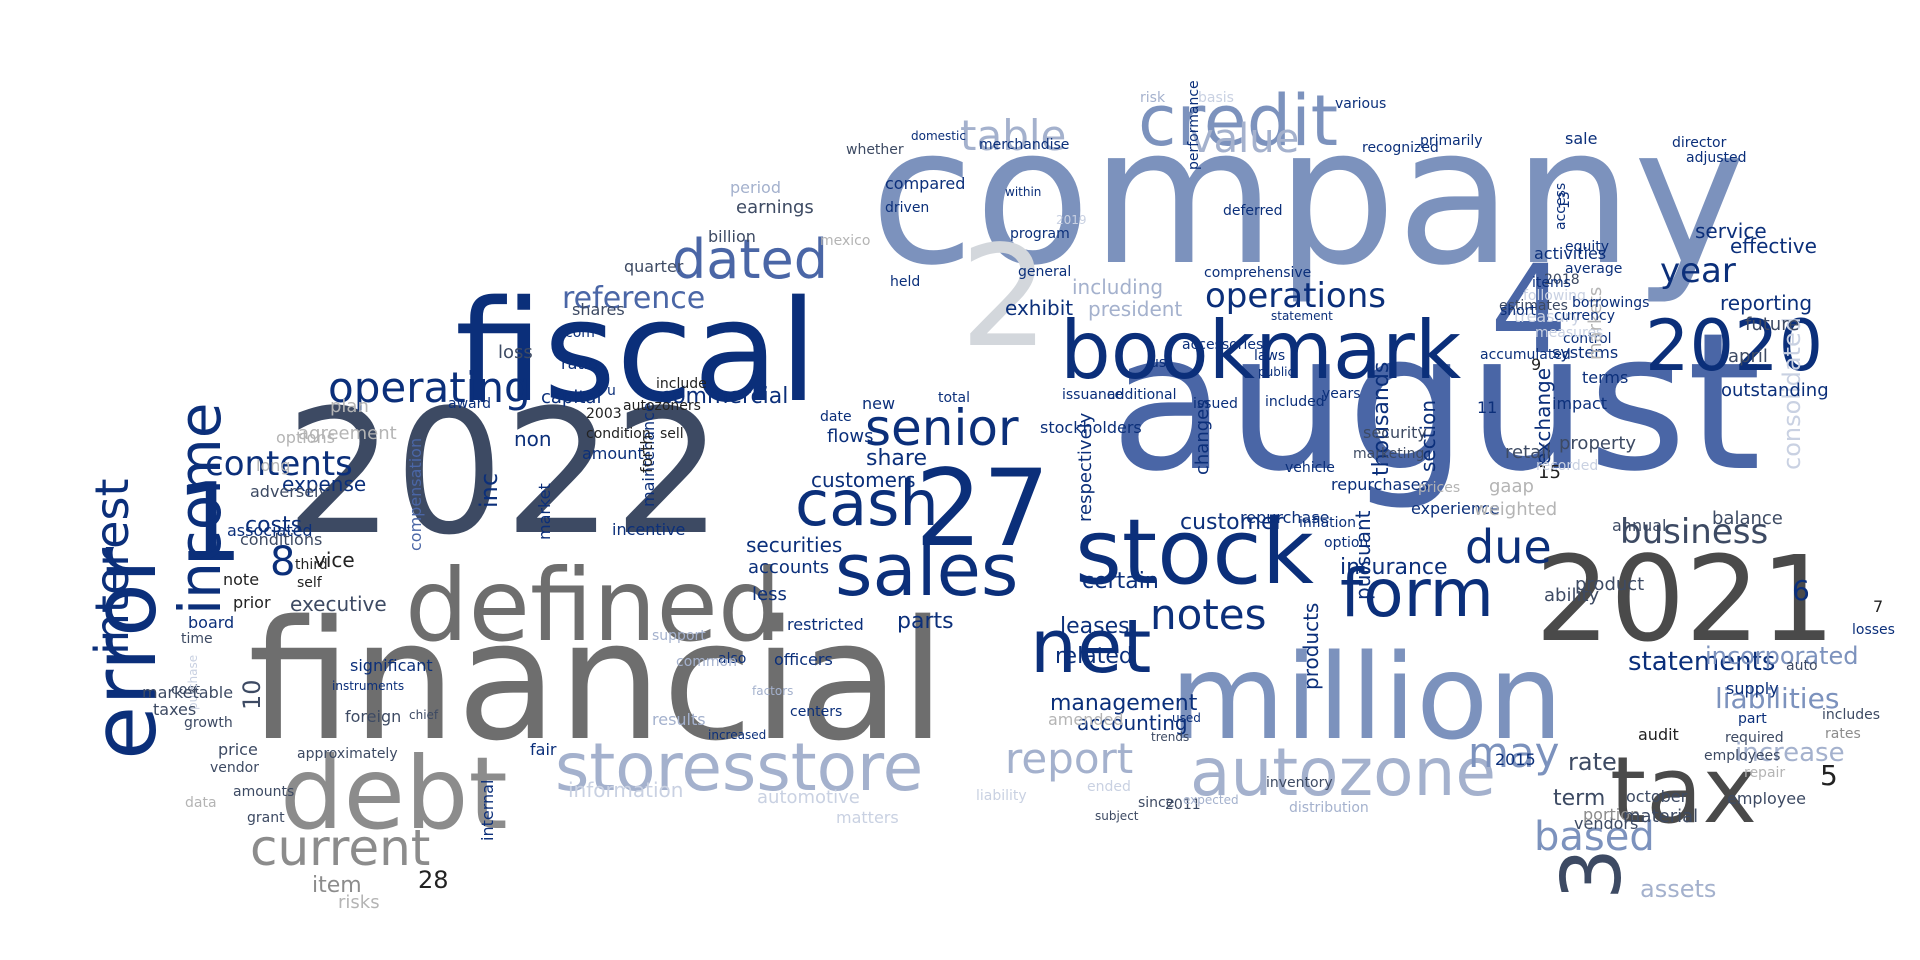  I want to click on word-27: 27, so click(982, 508).